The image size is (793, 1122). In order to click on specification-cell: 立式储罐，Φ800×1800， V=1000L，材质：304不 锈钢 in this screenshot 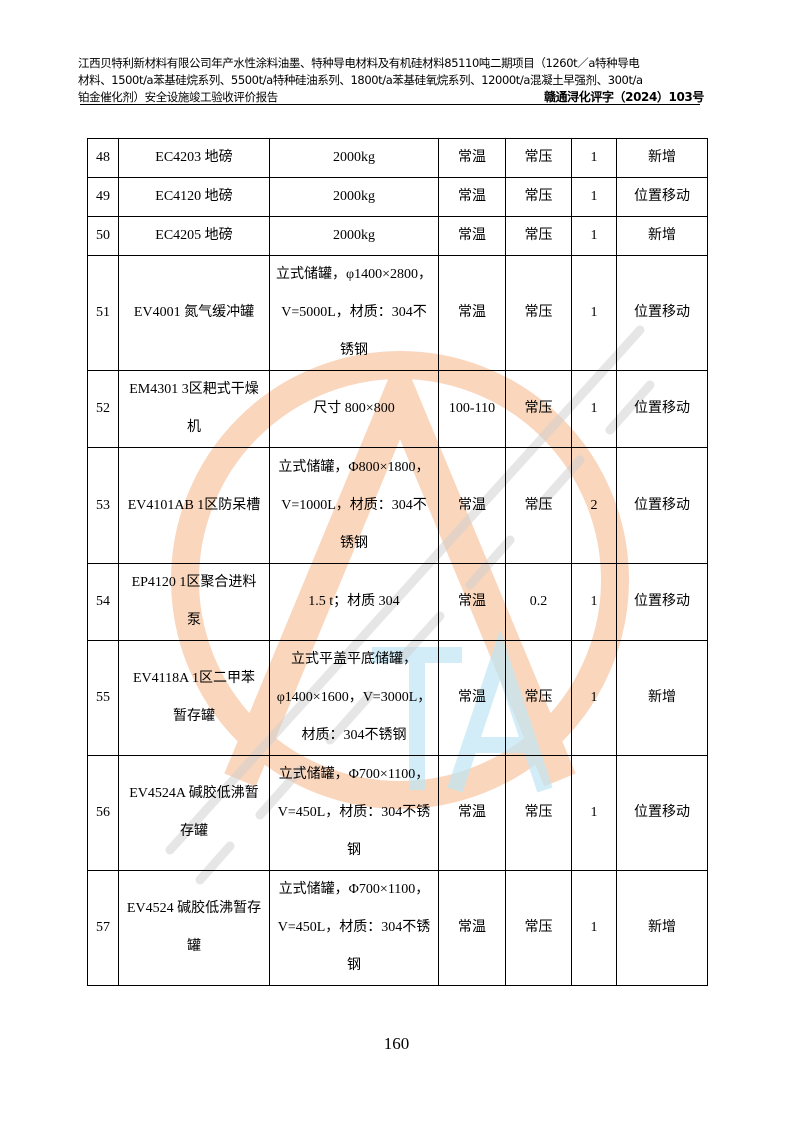, I will do `click(354, 505)`.